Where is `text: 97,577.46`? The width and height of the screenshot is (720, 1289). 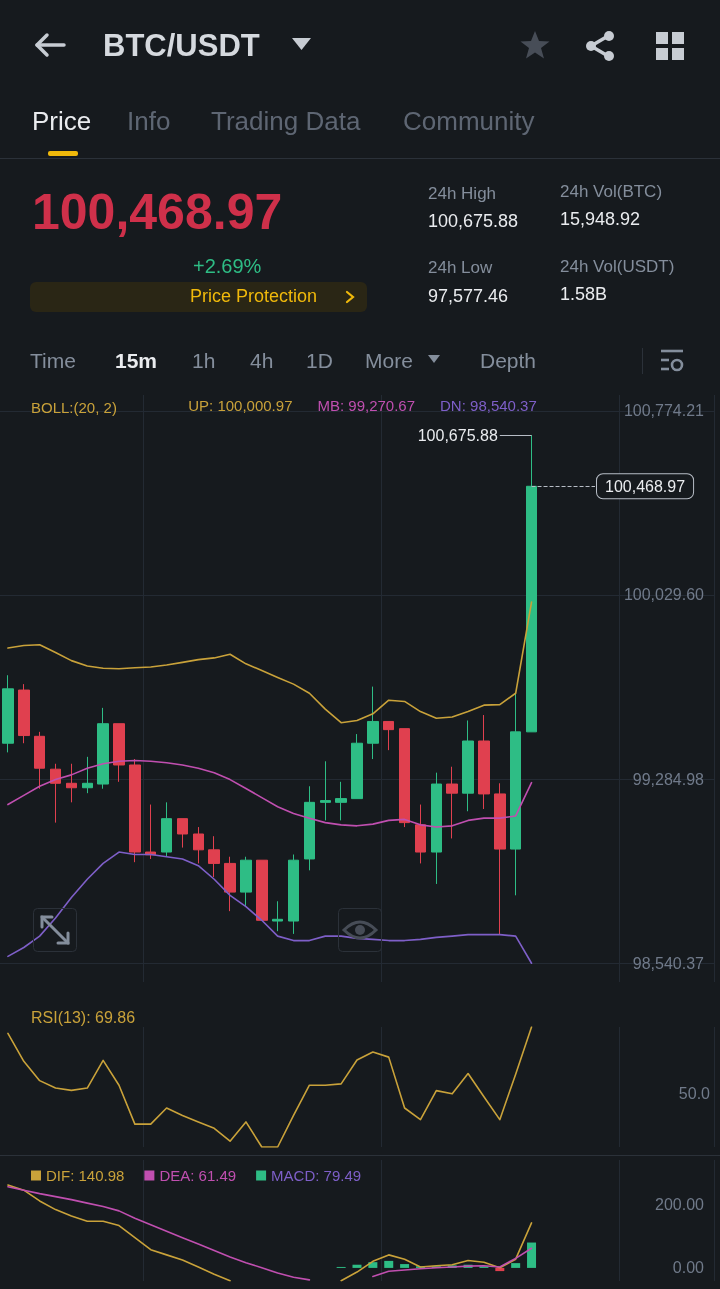 text: 97,577.46 is located at coordinates (468, 296).